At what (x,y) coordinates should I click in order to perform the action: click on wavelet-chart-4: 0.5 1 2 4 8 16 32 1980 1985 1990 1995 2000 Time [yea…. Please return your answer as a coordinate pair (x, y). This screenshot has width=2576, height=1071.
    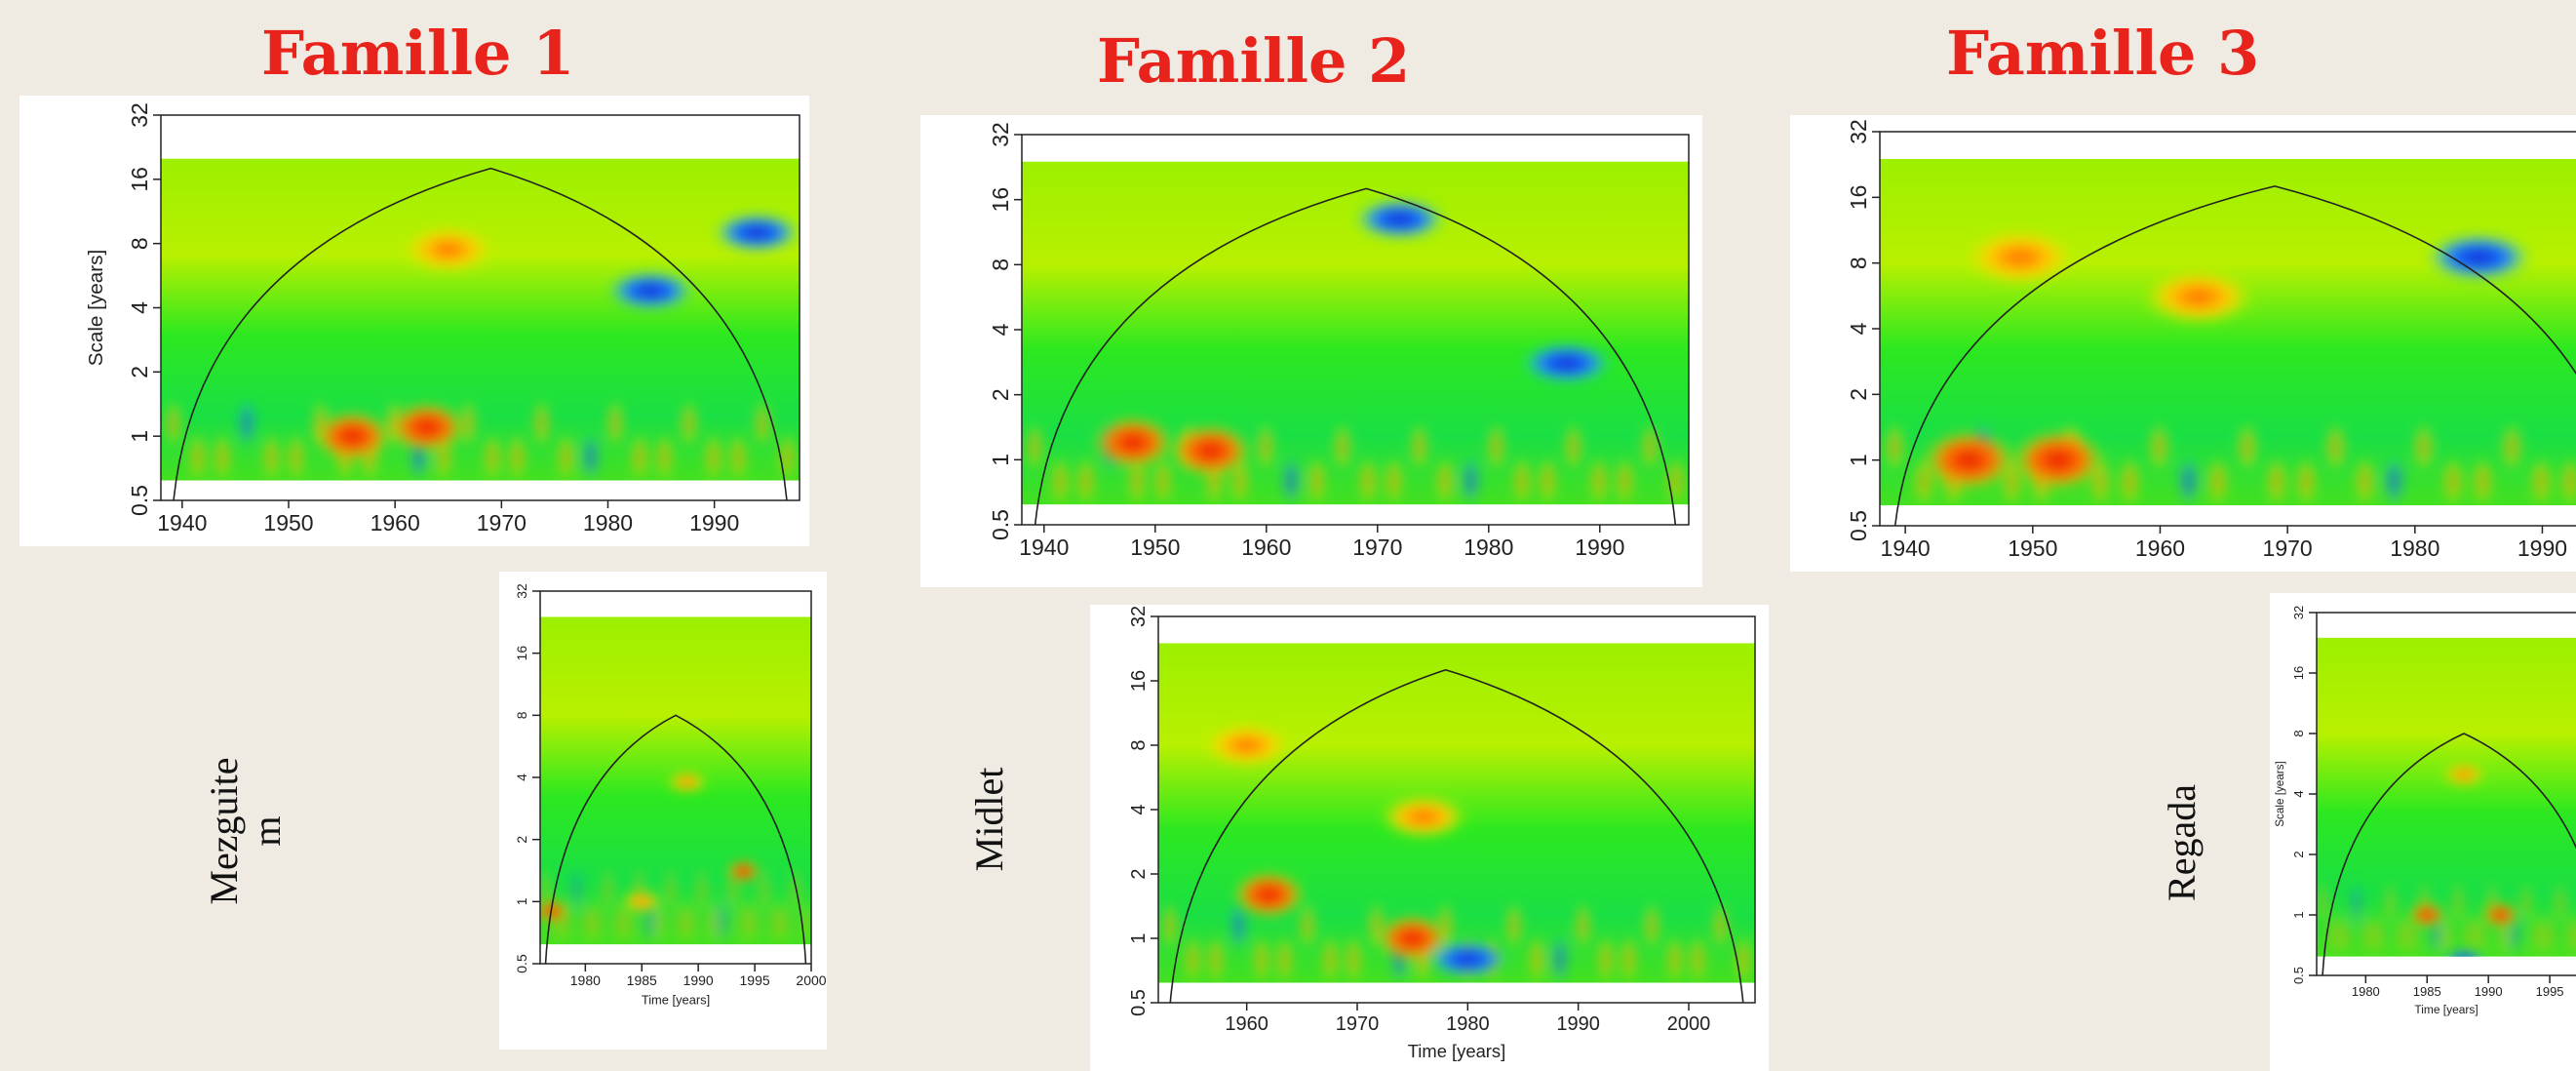
    Looking at the image, I should click on (663, 811).